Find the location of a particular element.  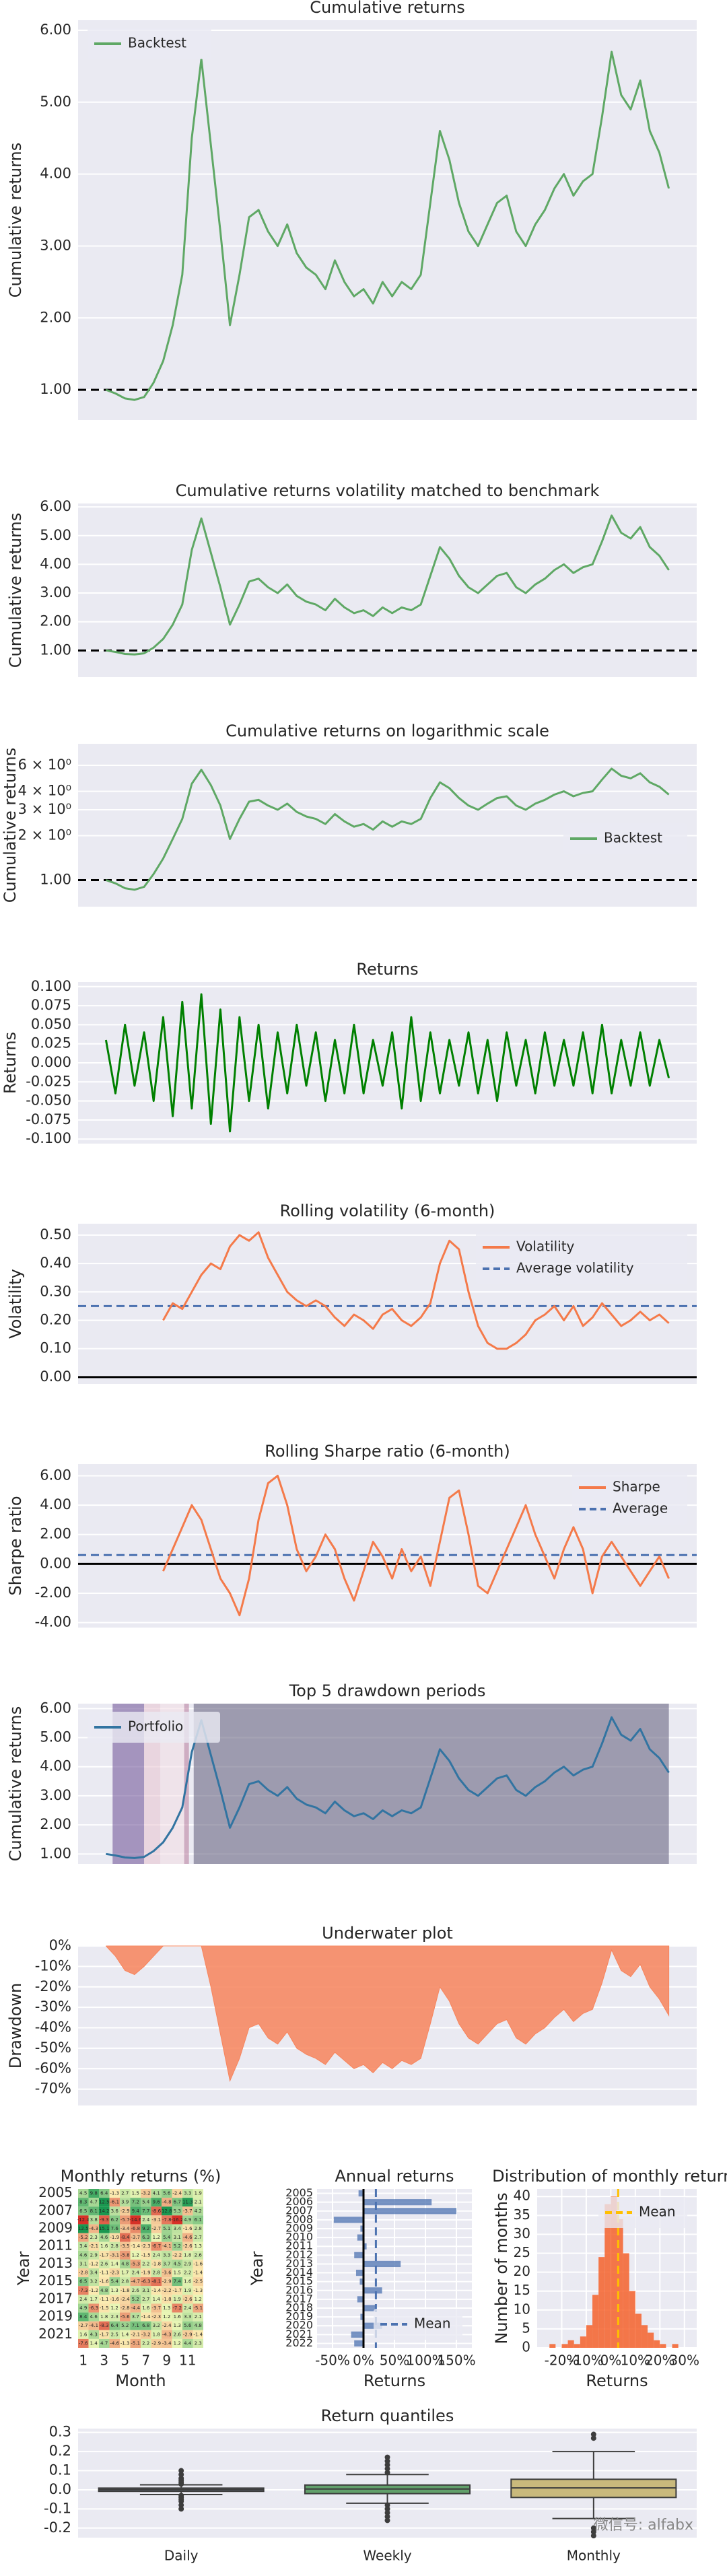

y-tick-label: 0.075 is located at coordinates (51, 1005).